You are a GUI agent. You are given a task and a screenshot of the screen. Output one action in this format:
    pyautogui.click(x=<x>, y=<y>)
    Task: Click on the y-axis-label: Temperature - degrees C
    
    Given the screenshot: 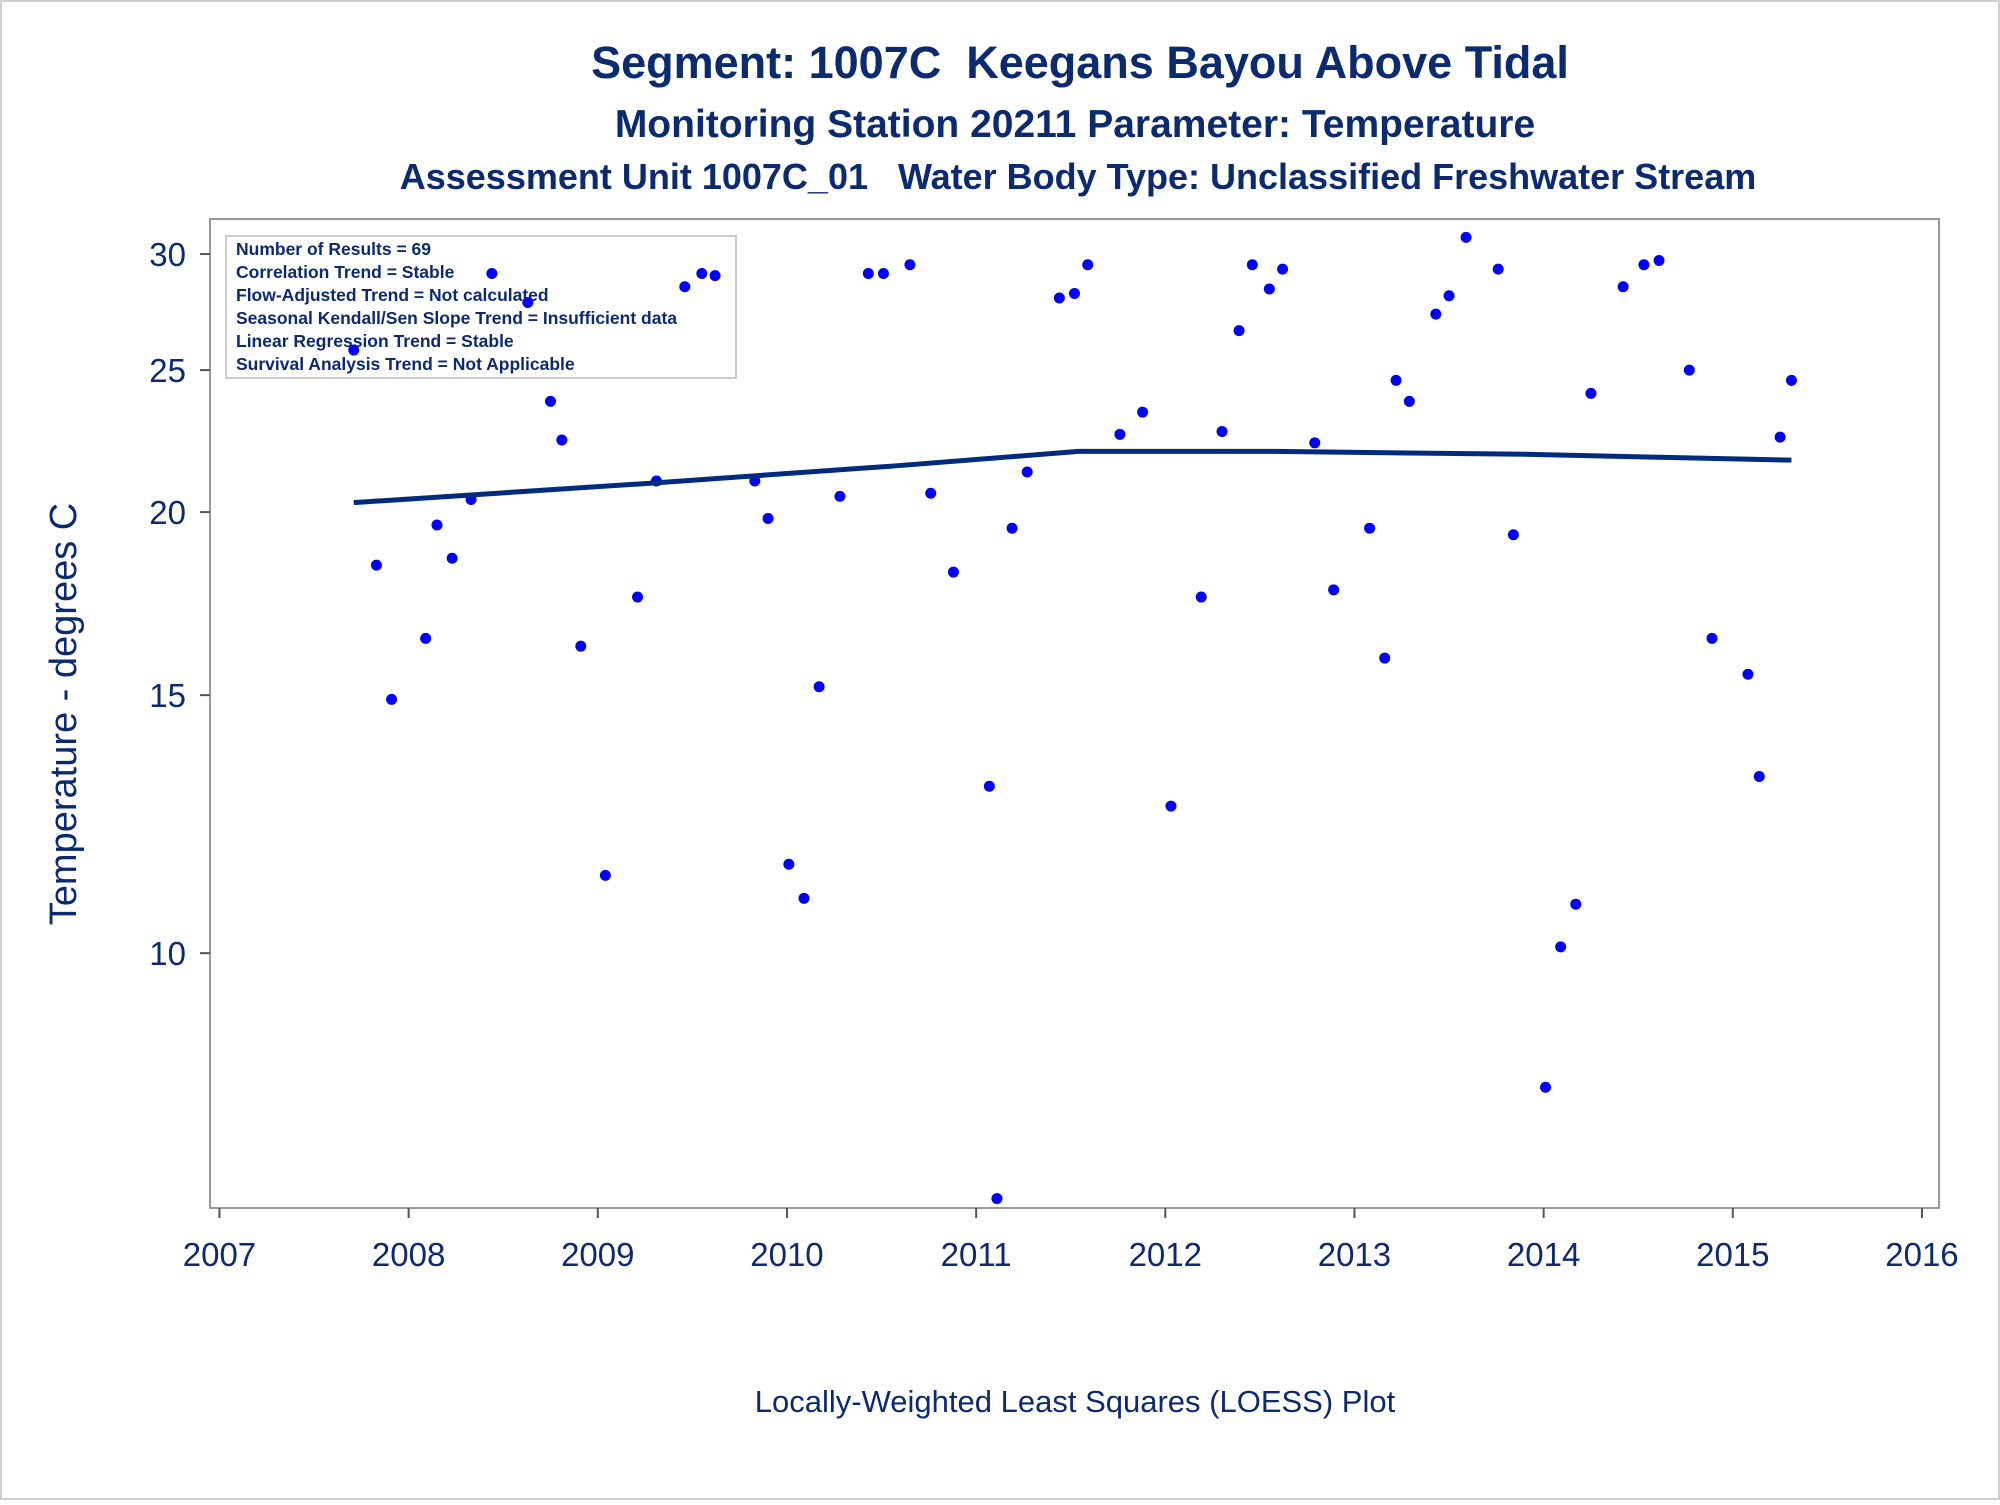 What is the action you would take?
    pyautogui.click(x=64, y=714)
    